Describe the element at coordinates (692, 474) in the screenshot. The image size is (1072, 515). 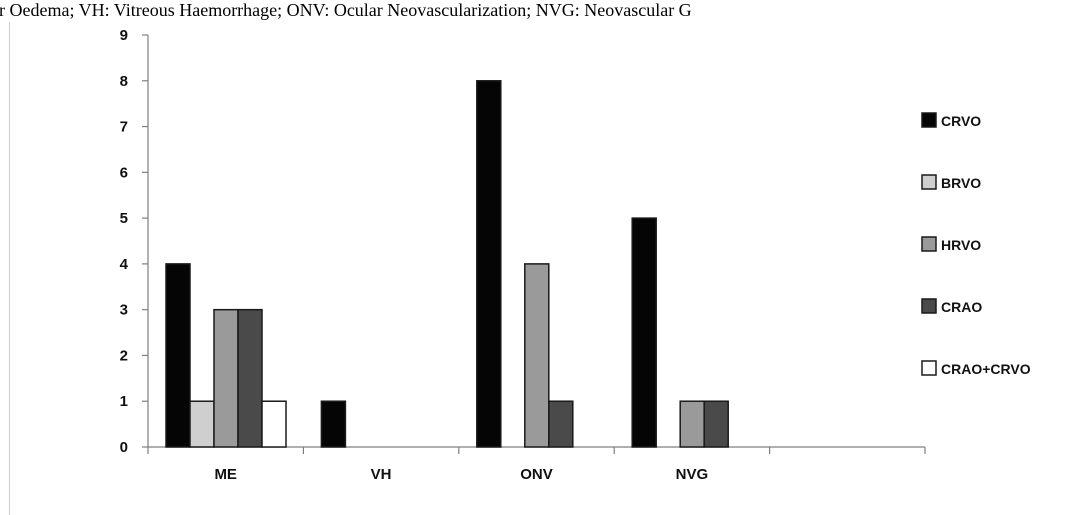
I see `x-tick-label: NVG` at that location.